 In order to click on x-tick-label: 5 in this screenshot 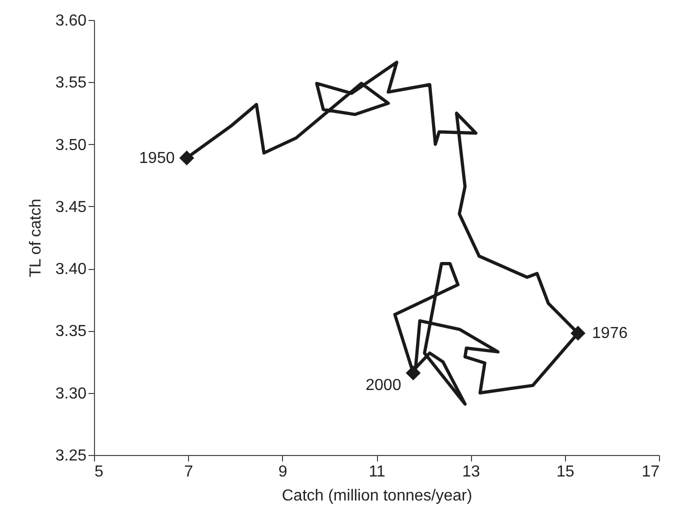, I will do `click(99, 472)`.